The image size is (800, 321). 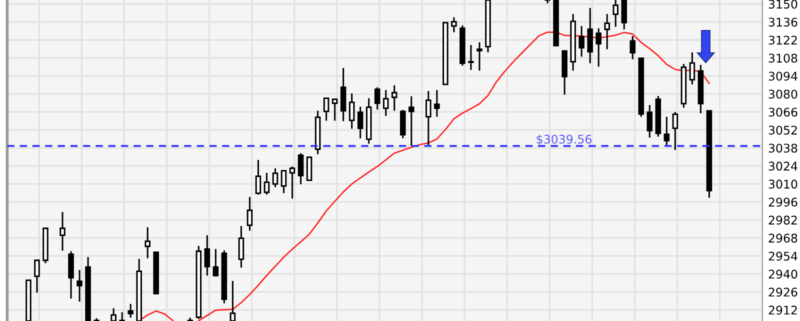 What do you see at coordinates (783, 184) in the screenshot?
I see `y-tick-label: 3010` at bounding box center [783, 184].